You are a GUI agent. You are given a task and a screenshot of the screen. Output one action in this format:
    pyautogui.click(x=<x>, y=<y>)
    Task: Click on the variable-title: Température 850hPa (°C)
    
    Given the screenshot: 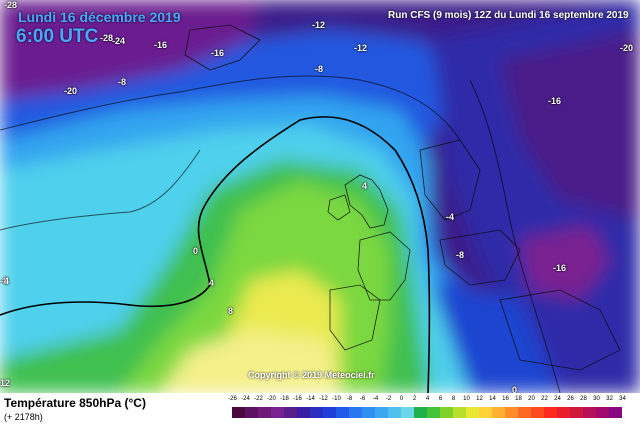 What is the action you would take?
    pyautogui.click(x=75, y=403)
    